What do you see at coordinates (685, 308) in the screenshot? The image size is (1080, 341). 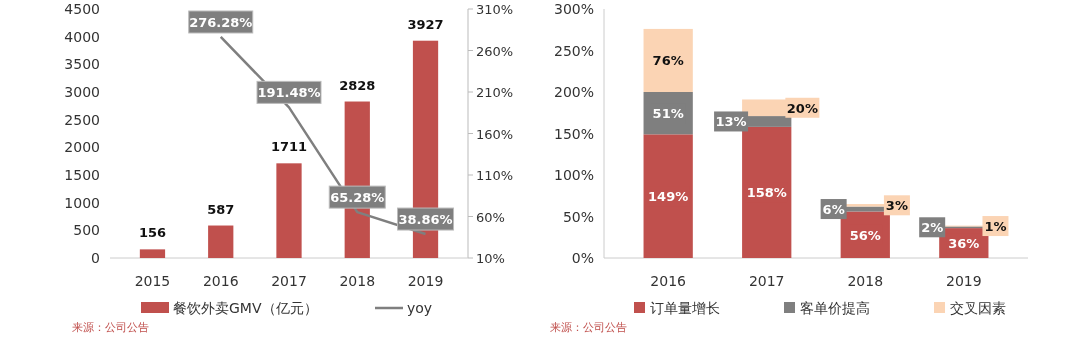 I see `legend-label: 订单量增长` at bounding box center [685, 308].